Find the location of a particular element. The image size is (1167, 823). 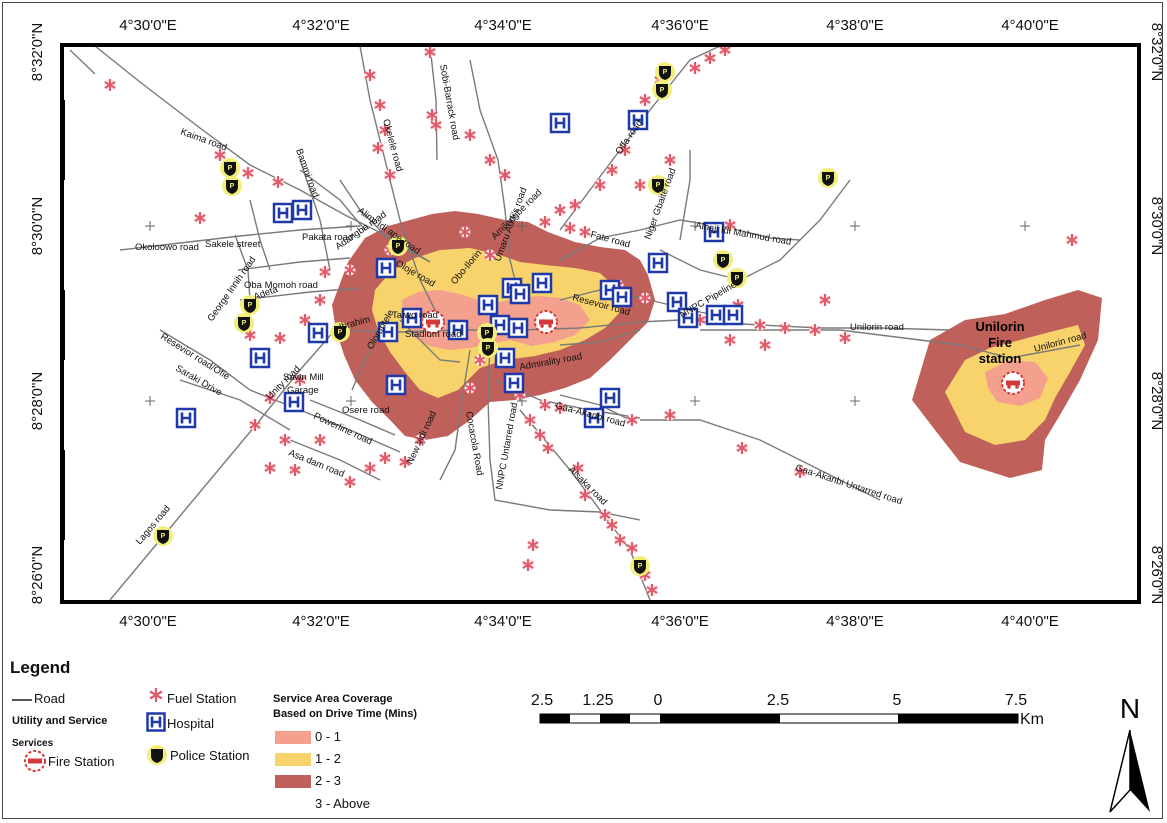

svg-text: Fire is located at coordinates (1000, 342).